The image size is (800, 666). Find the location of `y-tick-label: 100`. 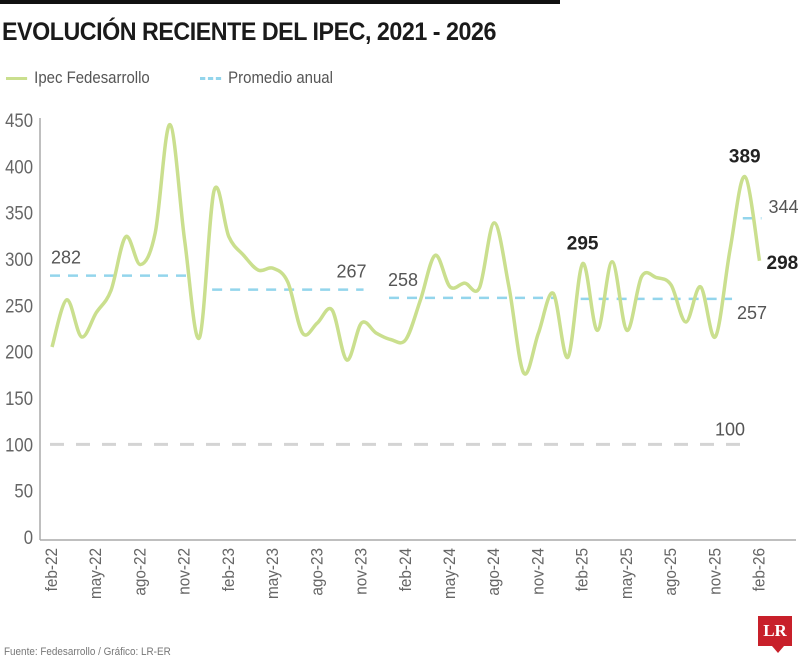

y-tick-label: 100 is located at coordinates (19, 444).